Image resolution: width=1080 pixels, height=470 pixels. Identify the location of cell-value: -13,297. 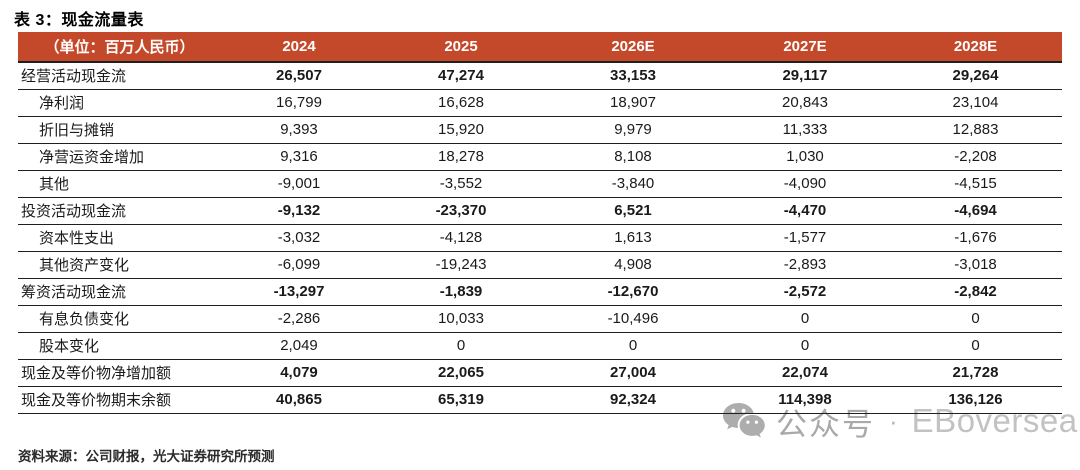
(299, 292).